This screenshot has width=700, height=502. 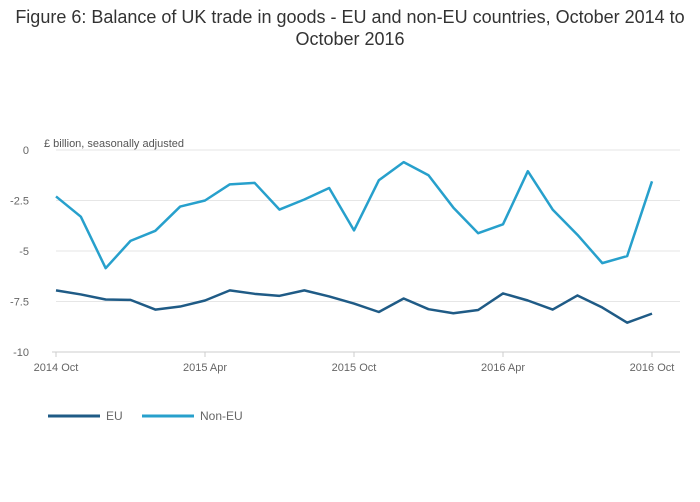 What do you see at coordinates (56, 368) in the screenshot?
I see `x-tick-label: 2014 Oct` at bounding box center [56, 368].